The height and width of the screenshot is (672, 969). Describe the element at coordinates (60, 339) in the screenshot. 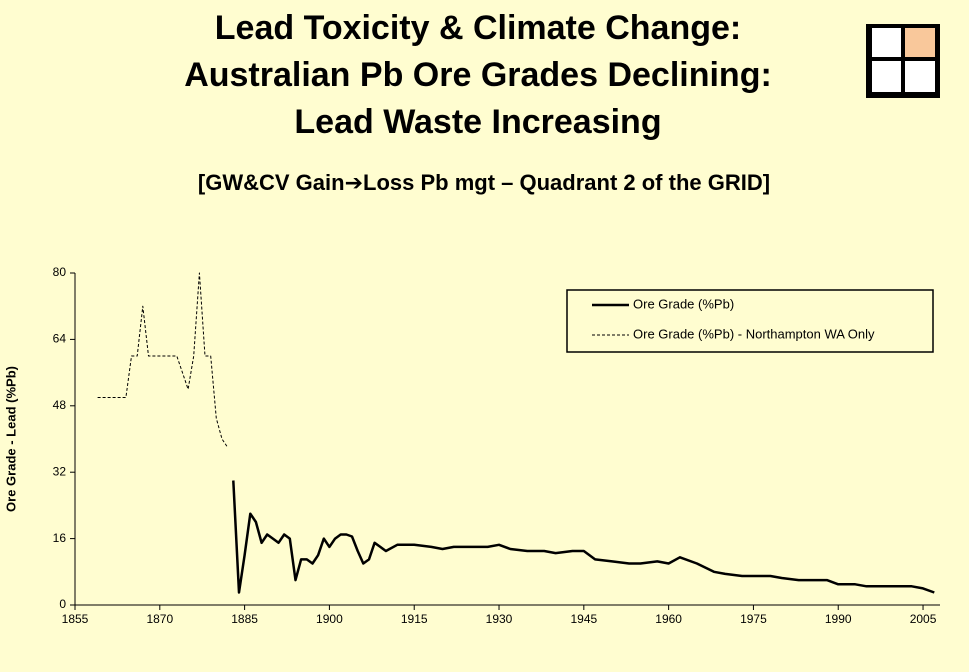

I see `y-tick-label: 64` at that location.